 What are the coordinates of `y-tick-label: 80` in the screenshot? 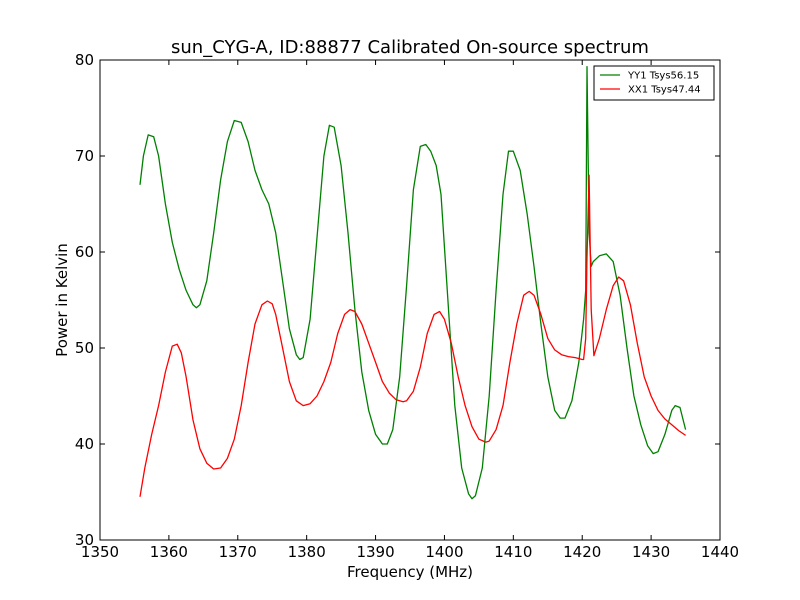 It's located at (84, 60).